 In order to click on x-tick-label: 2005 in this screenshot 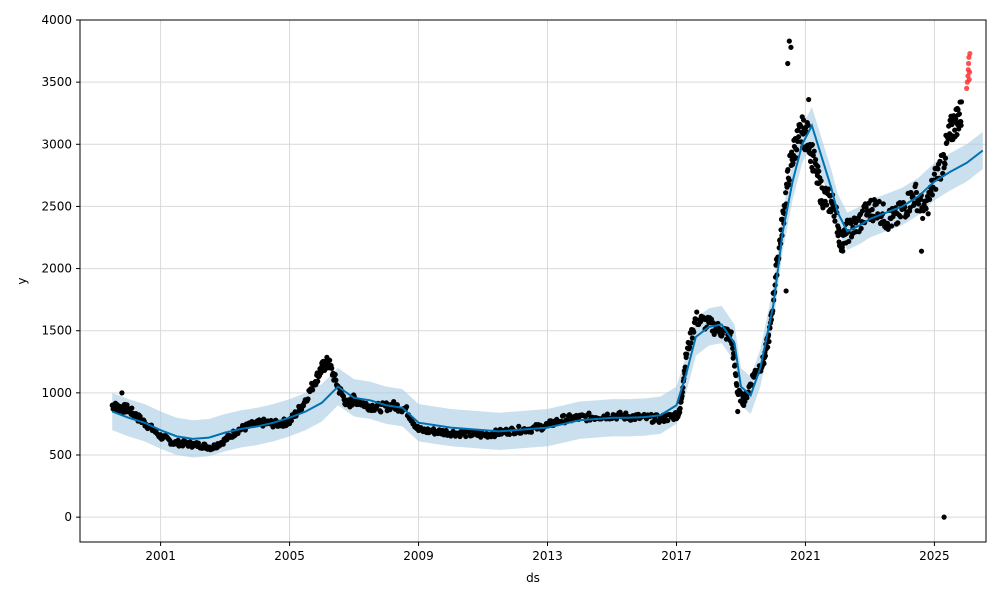, I will do `click(289, 556)`.